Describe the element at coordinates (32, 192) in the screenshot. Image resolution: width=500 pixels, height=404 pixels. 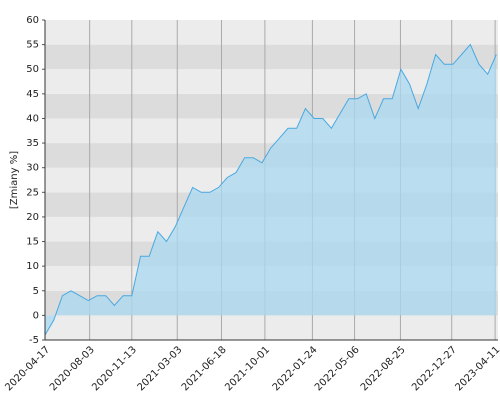
I see `y-tick-label: 25` at that location.